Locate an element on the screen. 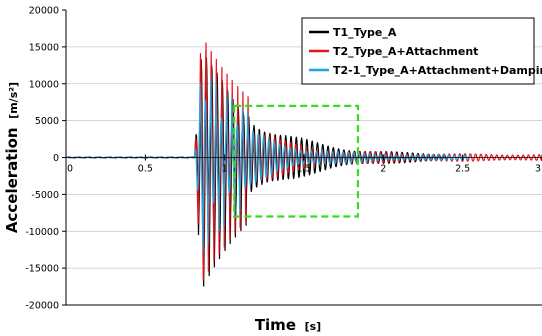 The image size is (542, 336). x-tick-label-6: 3 is located at coordinates (538, 169).